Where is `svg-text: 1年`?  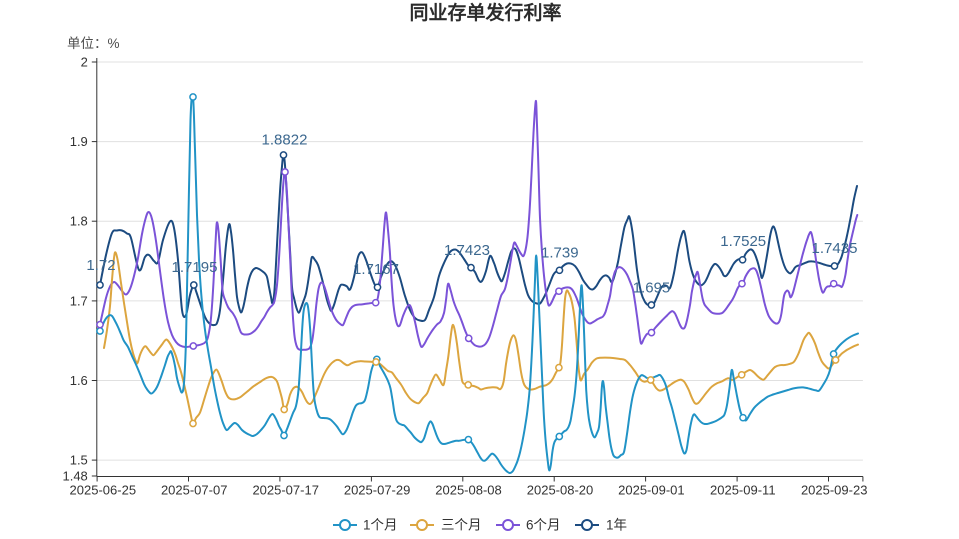 svg-text: 1年 is located at coordinates (616, 525).